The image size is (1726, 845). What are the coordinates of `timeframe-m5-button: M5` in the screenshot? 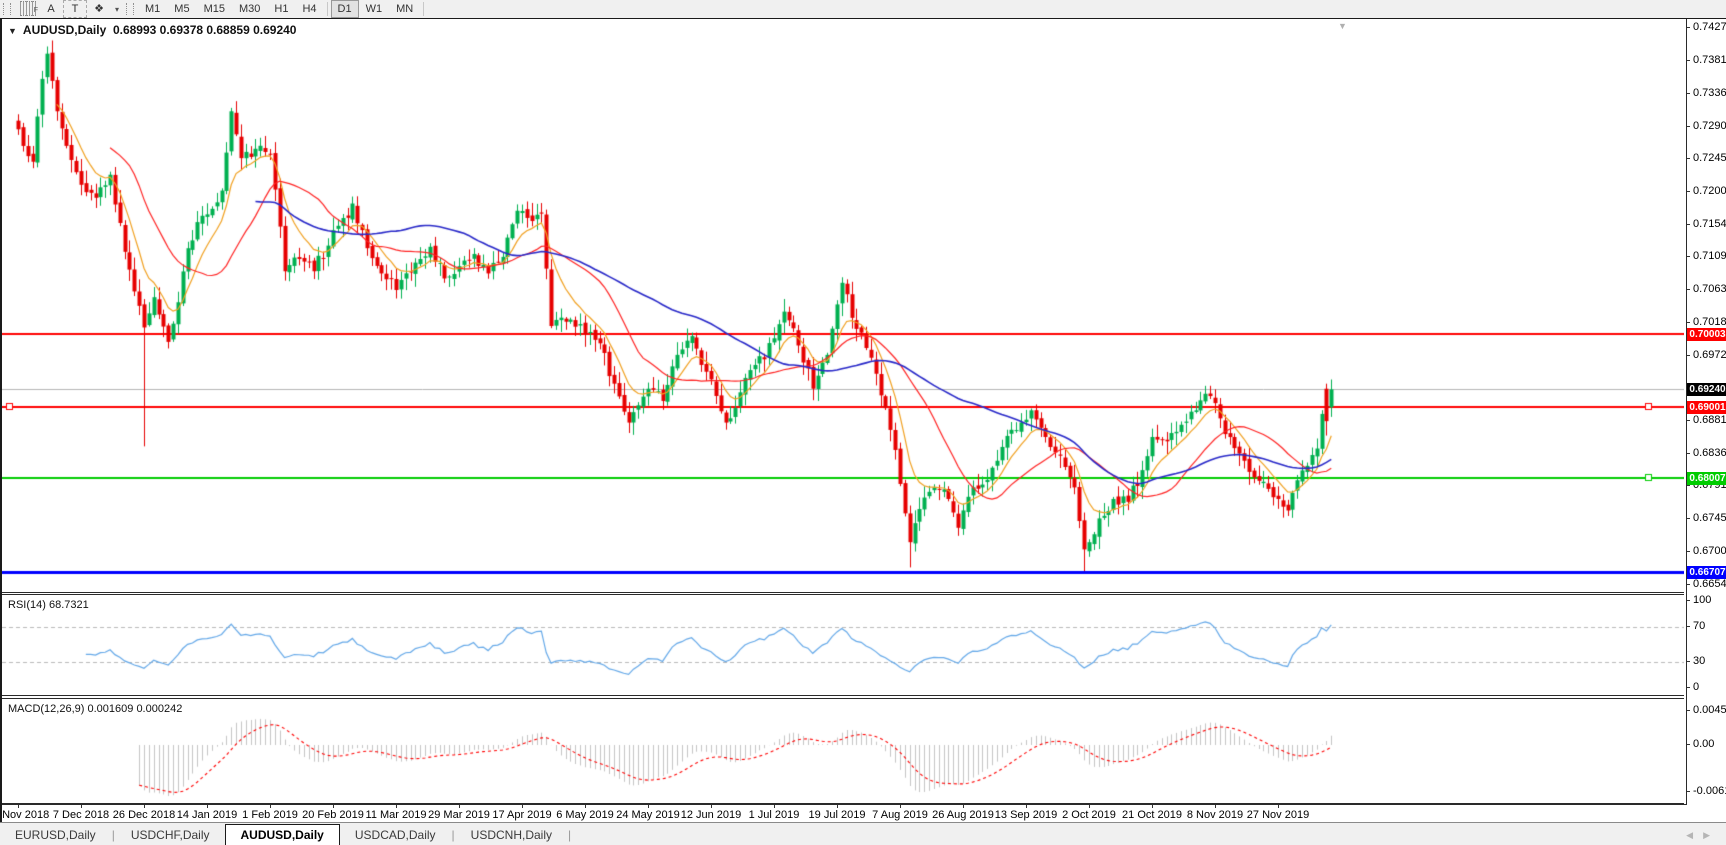 It's located at (182, 9).